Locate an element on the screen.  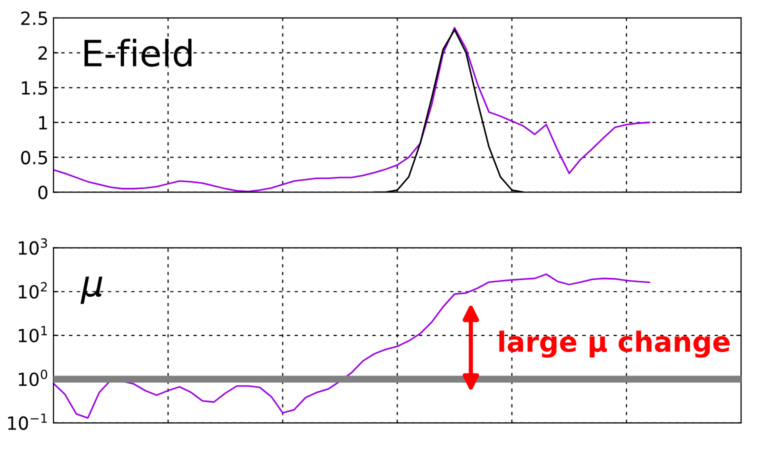
chart-title: E-field is located at coordinates (138, 52).